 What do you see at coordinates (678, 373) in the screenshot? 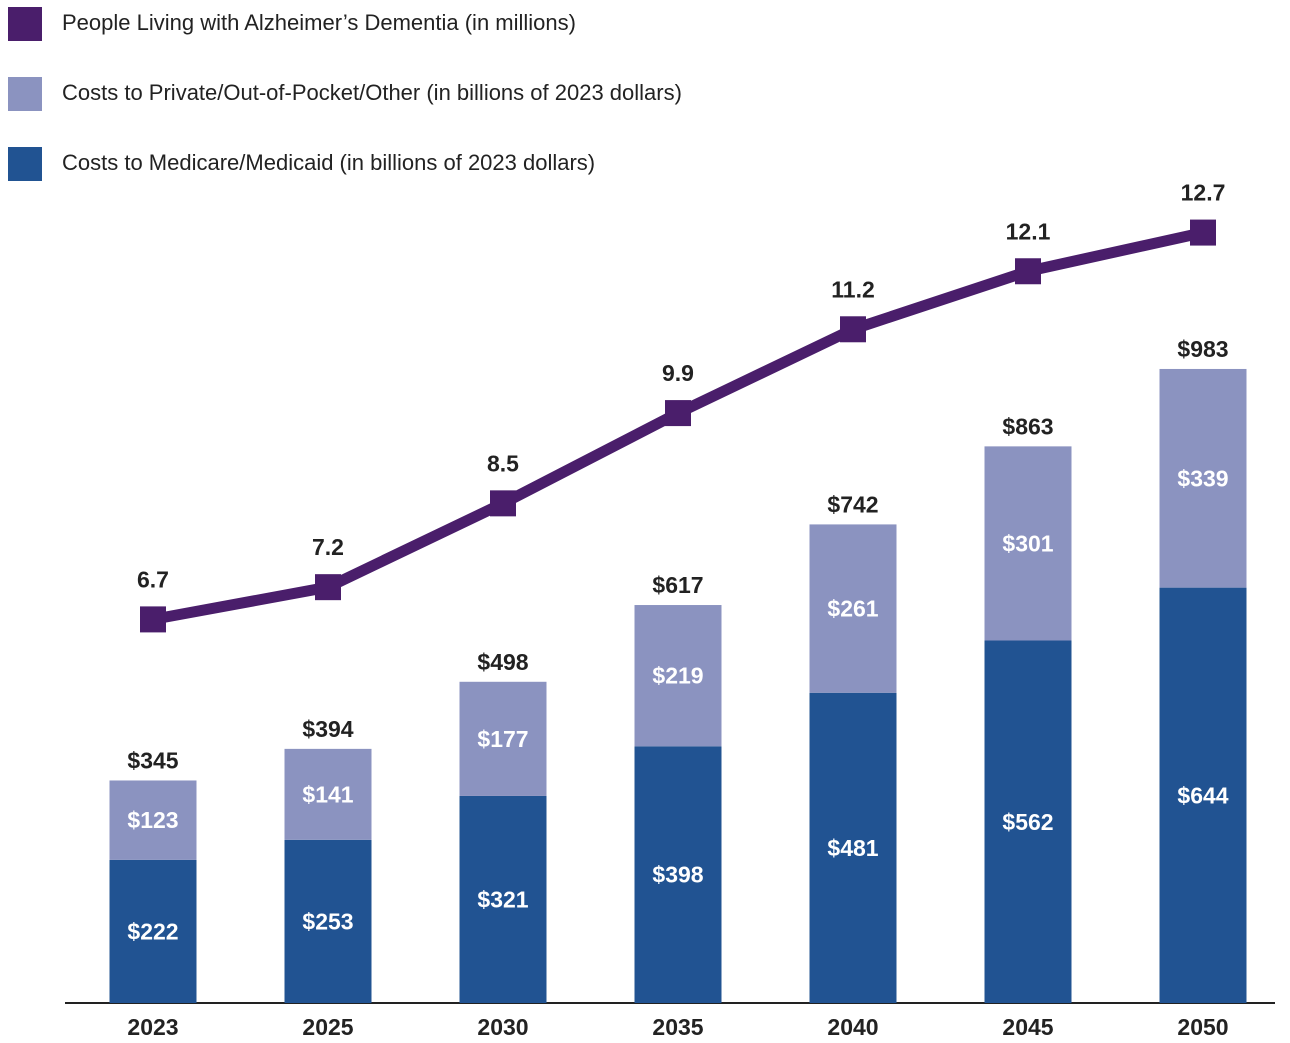
I see `line-value-label: 9.9` at bounding box center [678, 373].